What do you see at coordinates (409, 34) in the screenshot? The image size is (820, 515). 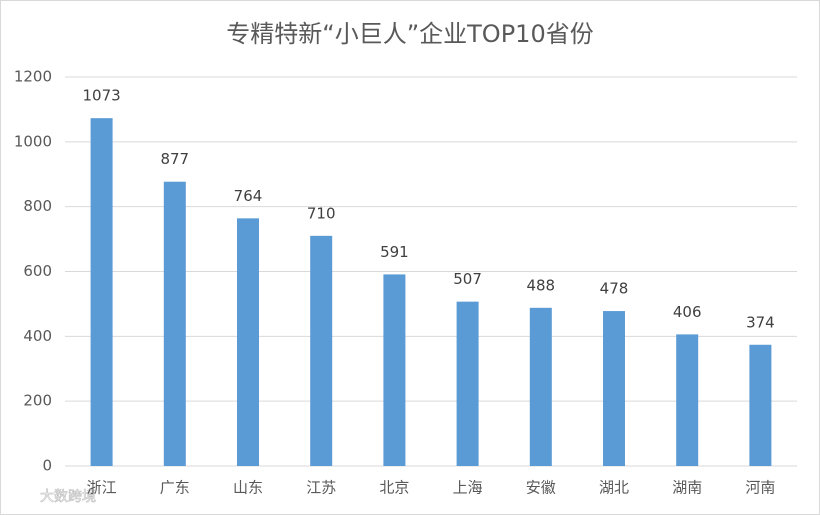 I see `chart-title: 专精特新“小巨人”企业TOP10省份` at bounding box center [409, 34].